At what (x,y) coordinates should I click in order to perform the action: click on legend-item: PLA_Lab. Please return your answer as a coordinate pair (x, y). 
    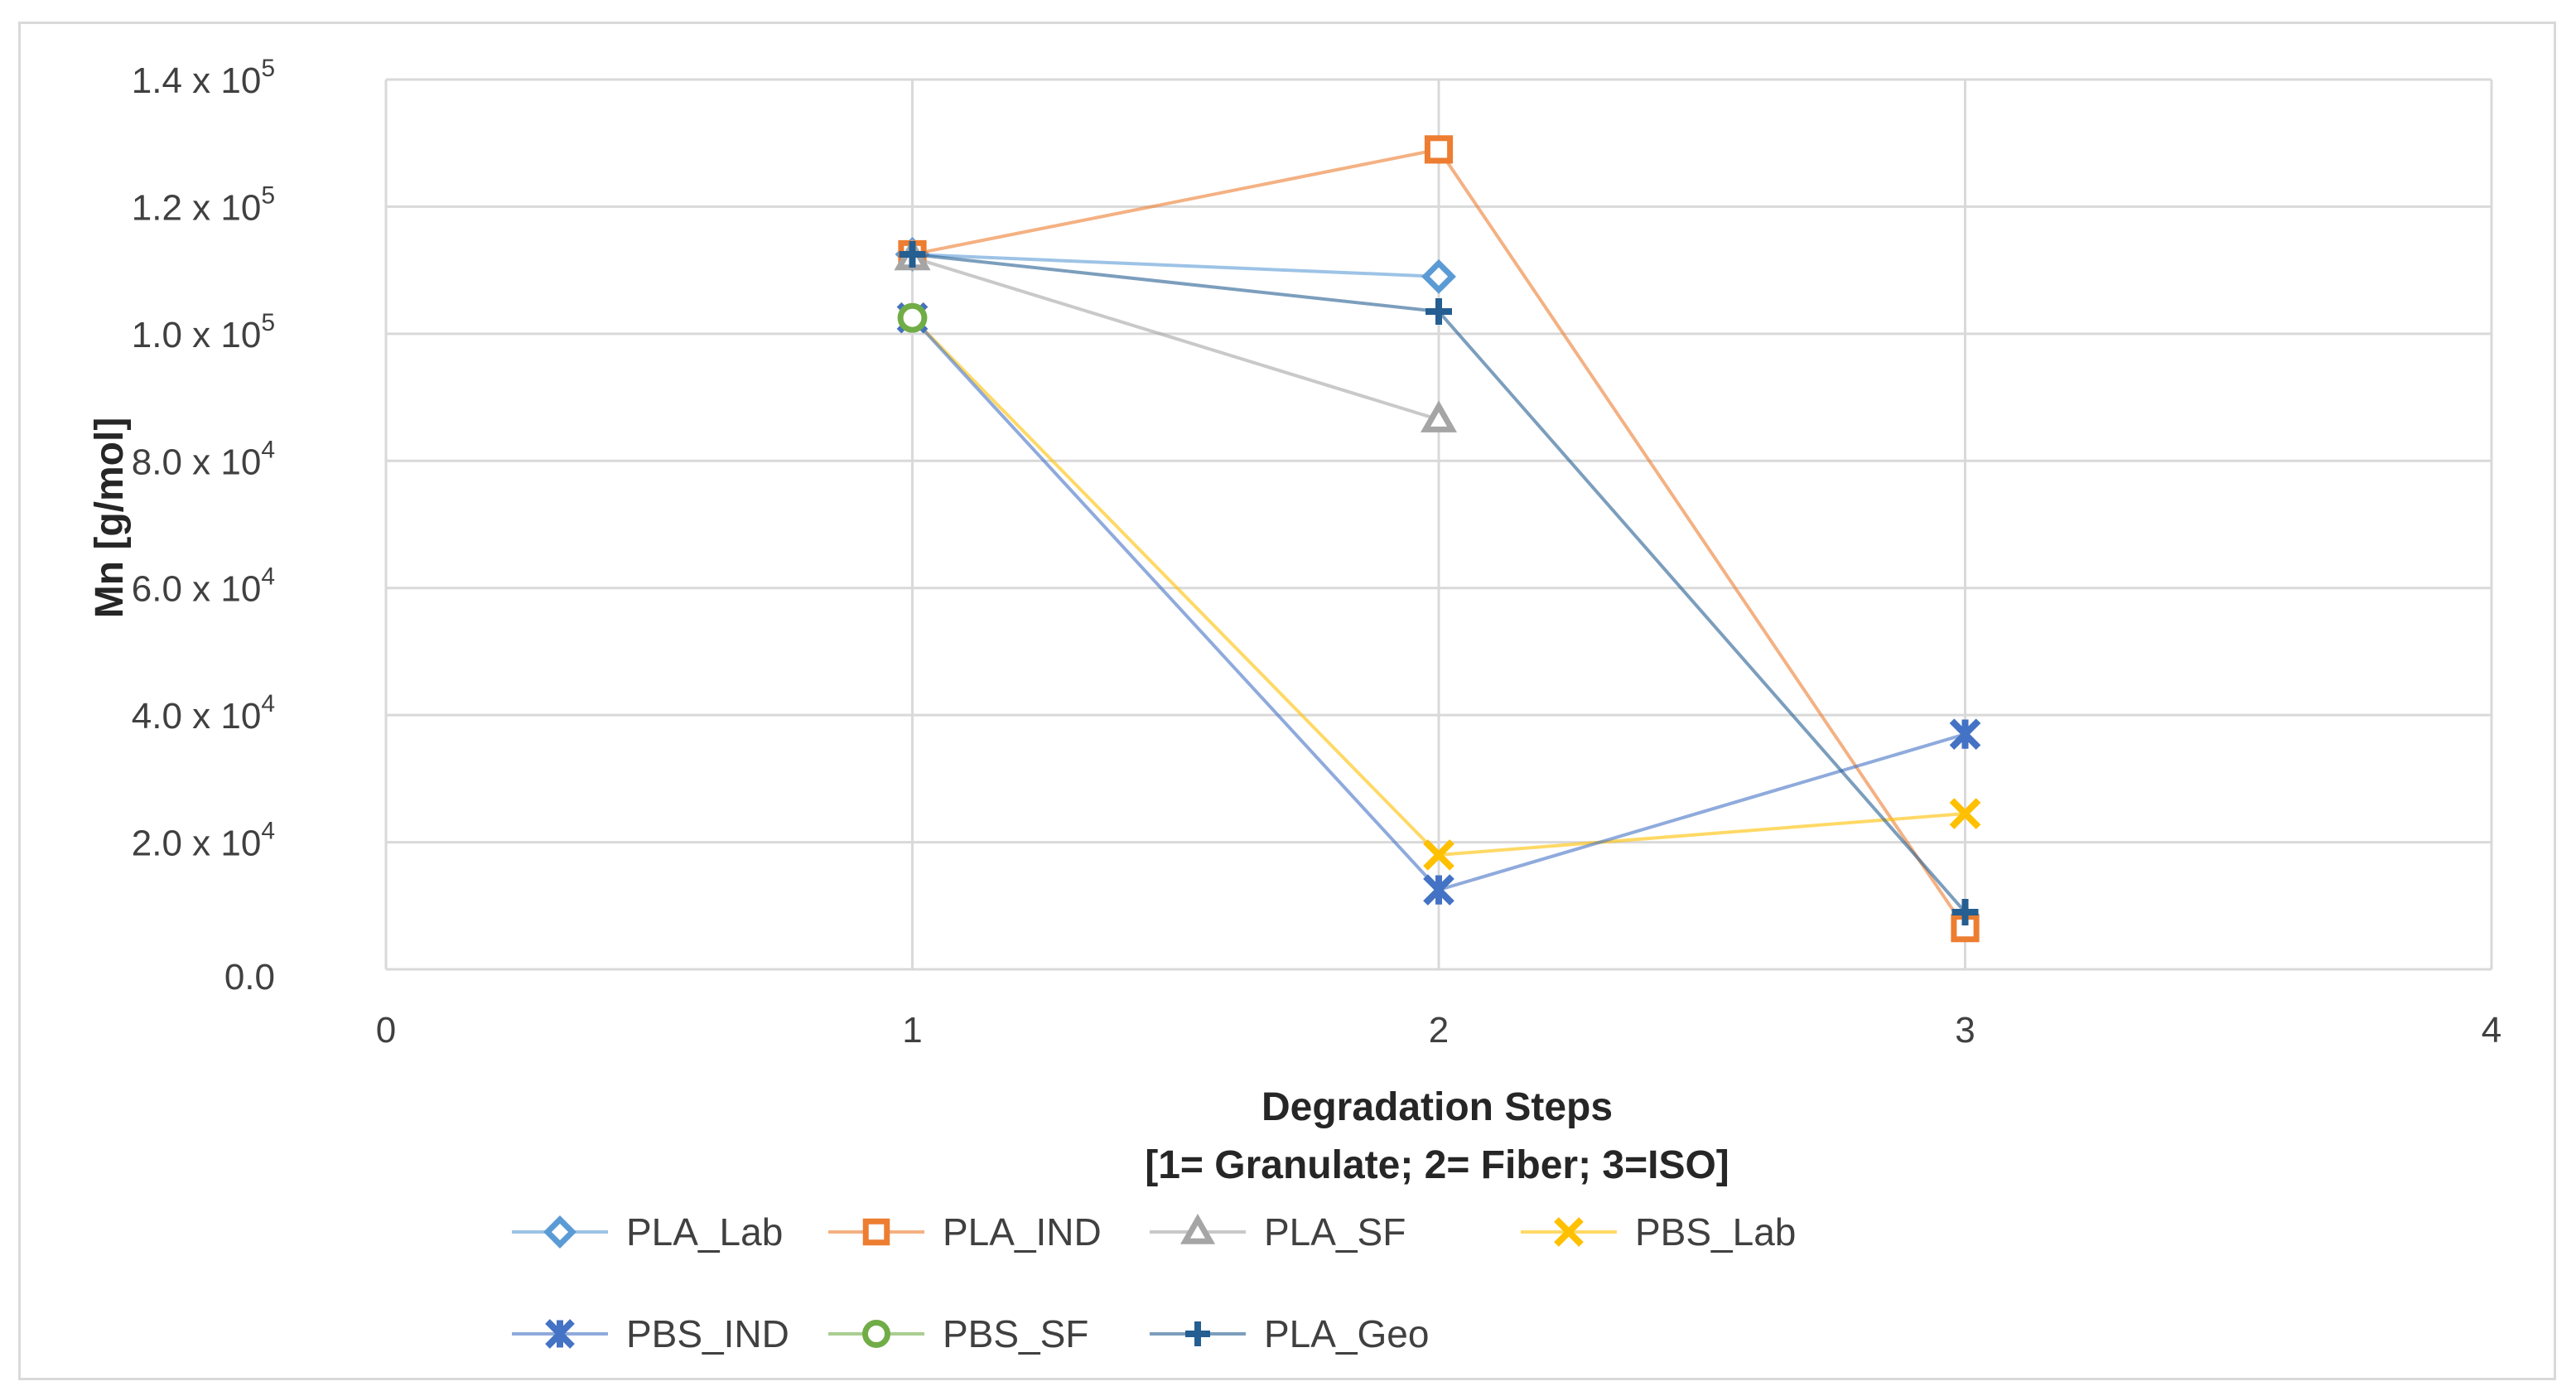
    Looking at the image, I should click on (647, 1232).